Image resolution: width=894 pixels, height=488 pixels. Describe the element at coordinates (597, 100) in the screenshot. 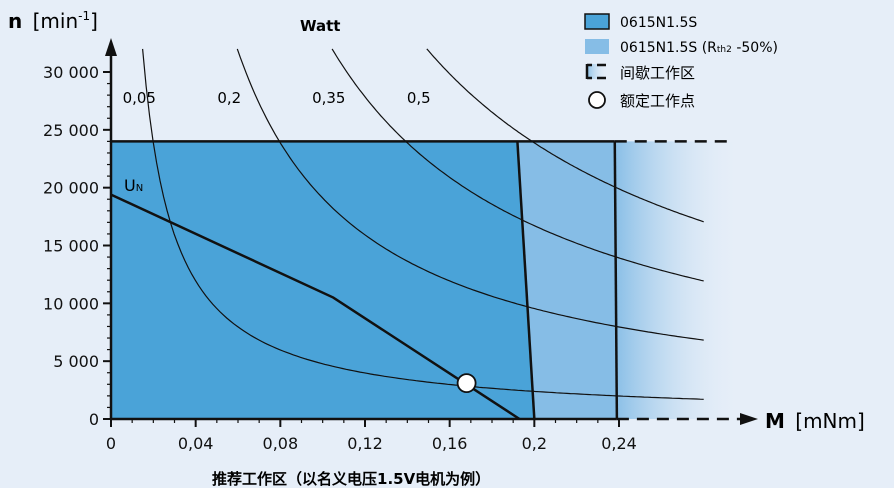

I see `legend-rated-point-symbol` at that location.